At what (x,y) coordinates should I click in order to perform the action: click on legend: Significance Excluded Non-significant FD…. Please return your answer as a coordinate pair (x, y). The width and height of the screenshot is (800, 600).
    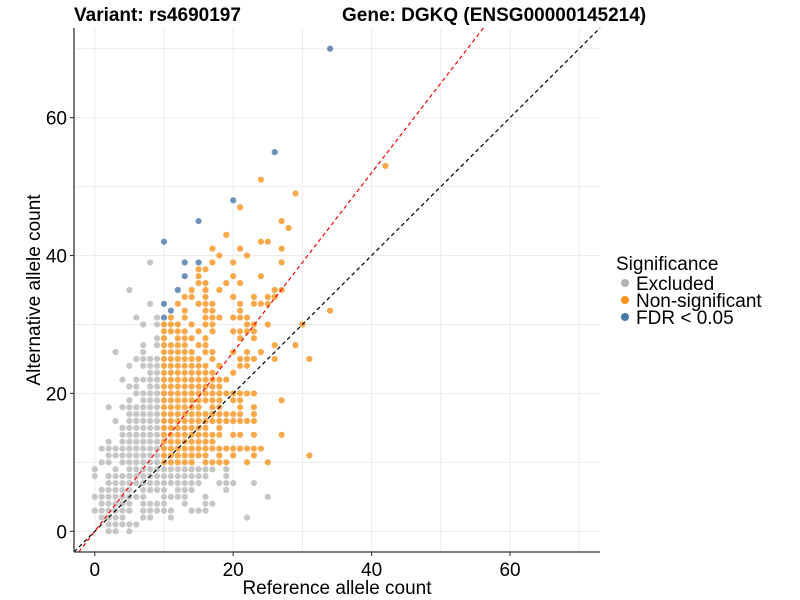
    Looking at the image, I should click on (689, 291).